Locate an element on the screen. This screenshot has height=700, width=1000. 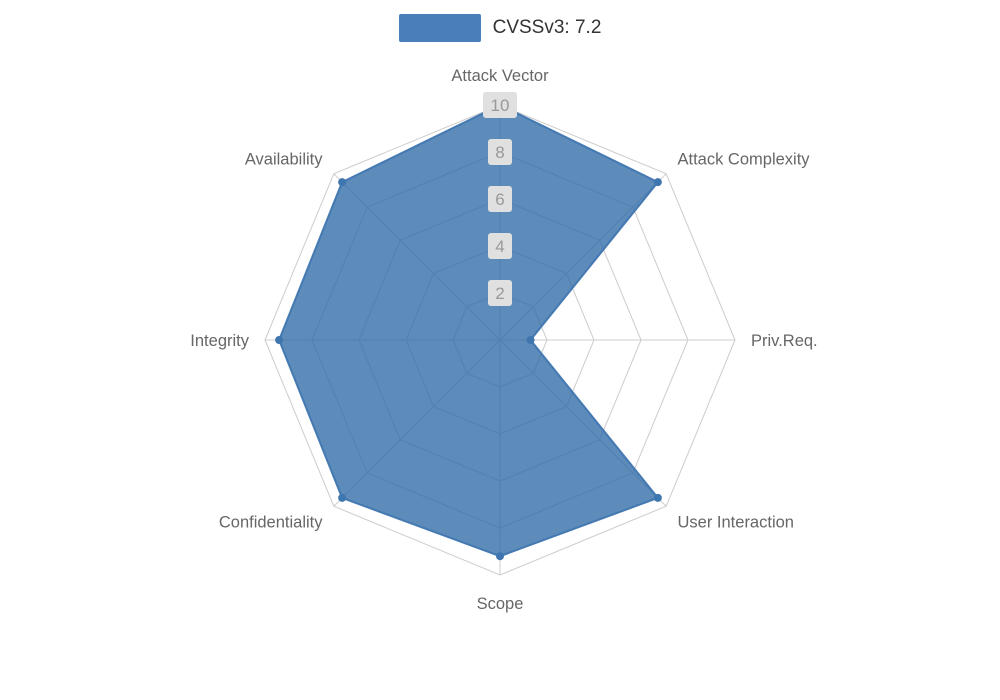
axis-label-confidentiality: Confidentiality is located at coordinates (271, 523).